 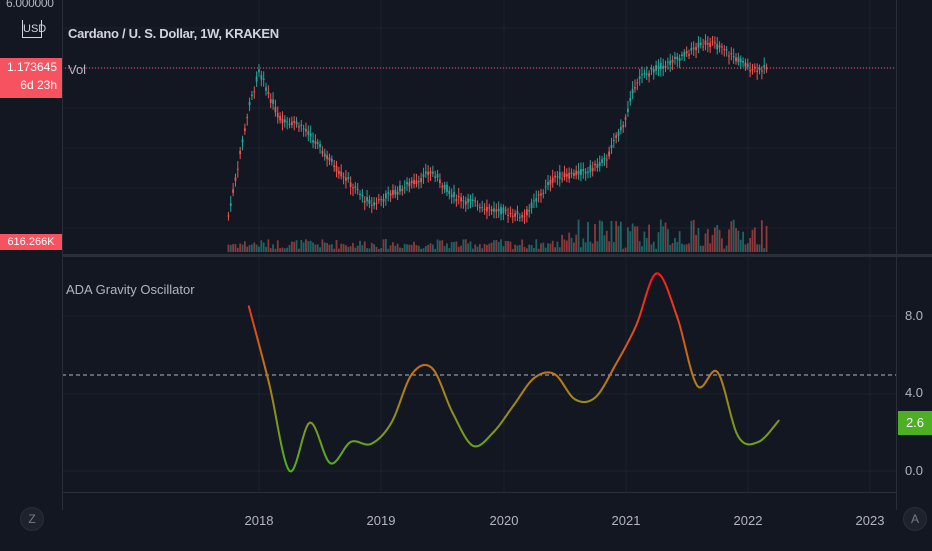 What do you see at coordinates (381, 520) in the screenshot?
I see `year-2019: 2019` at bounding box center [381, 520].